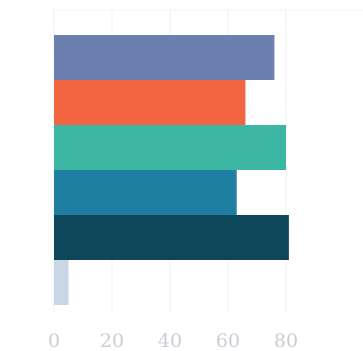  I want to click on x-tick-label-80: 80, so click(286, 340).